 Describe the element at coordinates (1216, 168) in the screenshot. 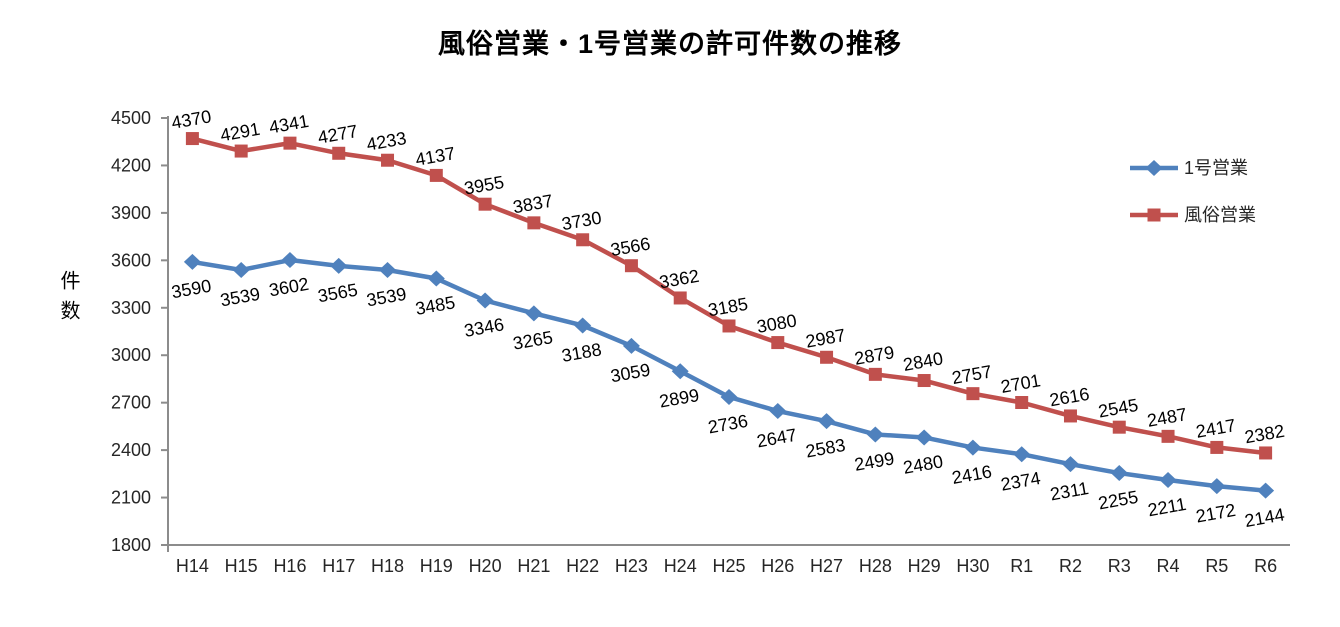

I see `legend-label: 1号営業` at that location.